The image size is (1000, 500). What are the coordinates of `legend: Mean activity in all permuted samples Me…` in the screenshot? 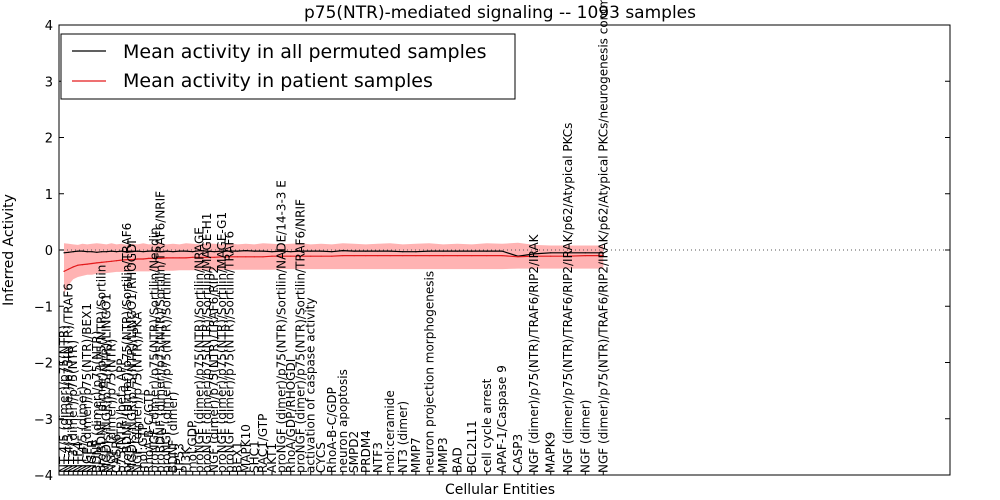 It's located at (288, 66).